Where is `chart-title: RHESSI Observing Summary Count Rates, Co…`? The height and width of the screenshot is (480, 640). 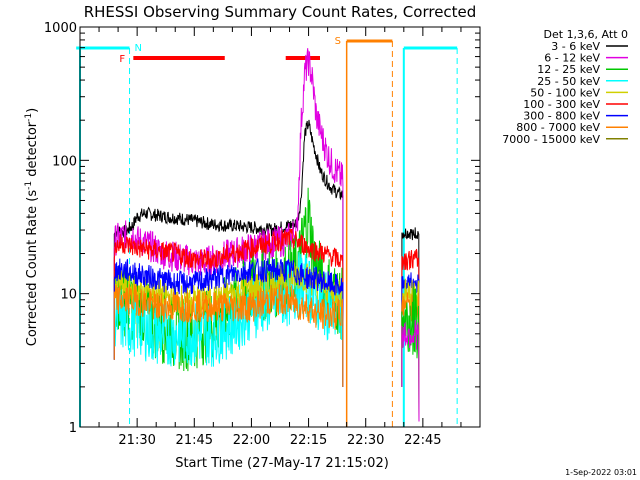
chart-title: RHESSI Observing Summary Count Rates, Co… is located at coordinates (280, 12).